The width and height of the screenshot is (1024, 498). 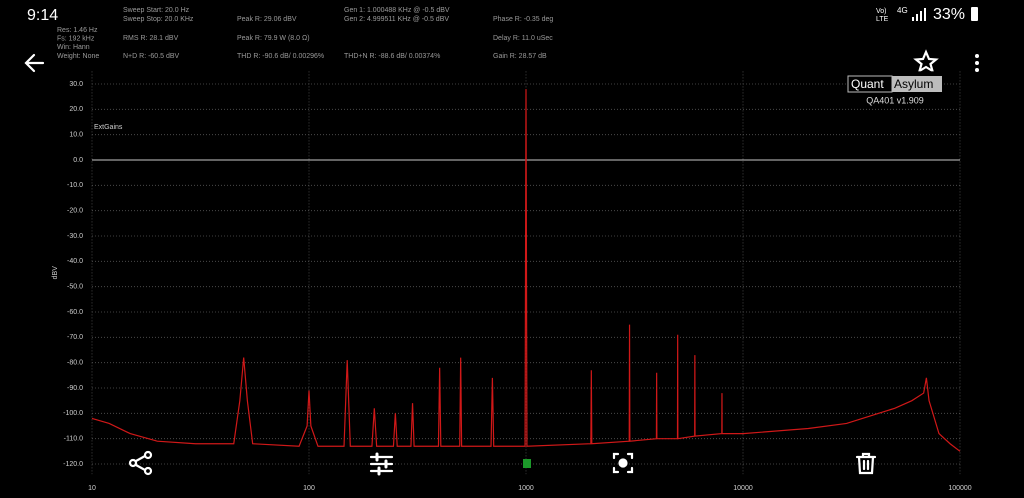 What do you see at coordinates (34, 63) in the screenshot?
I see `back-button` at bounding box center [34, 63].